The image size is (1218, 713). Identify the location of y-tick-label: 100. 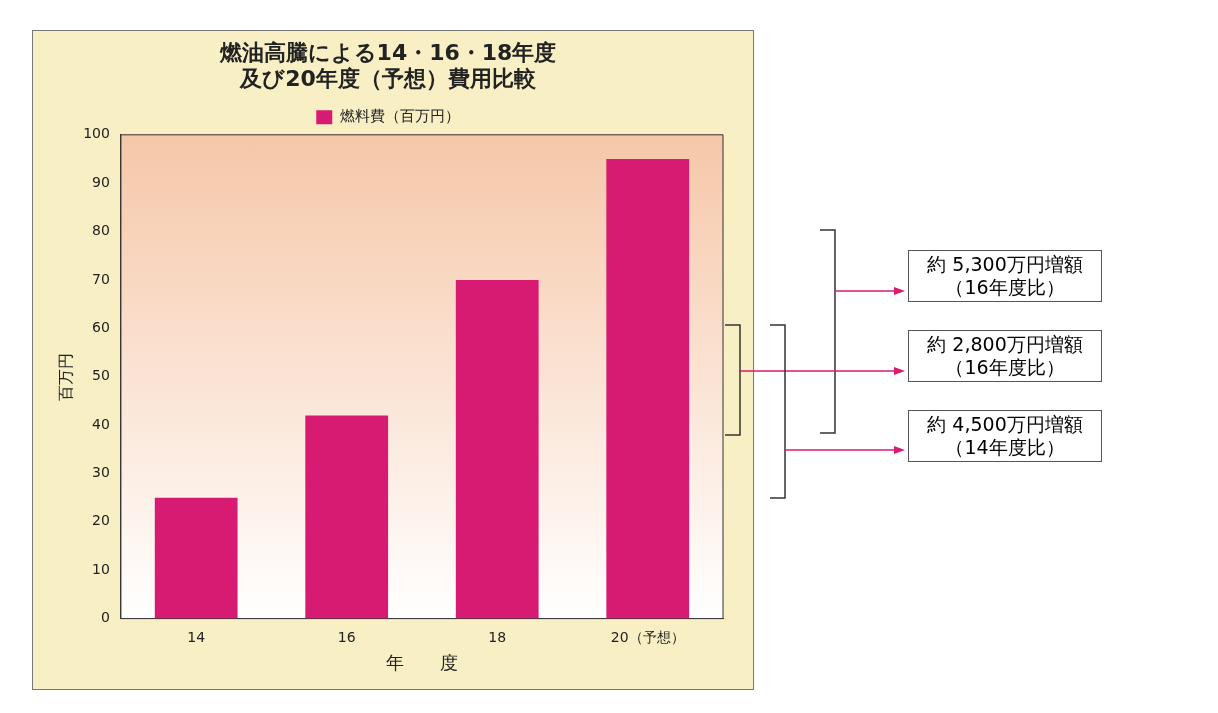
(96, 133).